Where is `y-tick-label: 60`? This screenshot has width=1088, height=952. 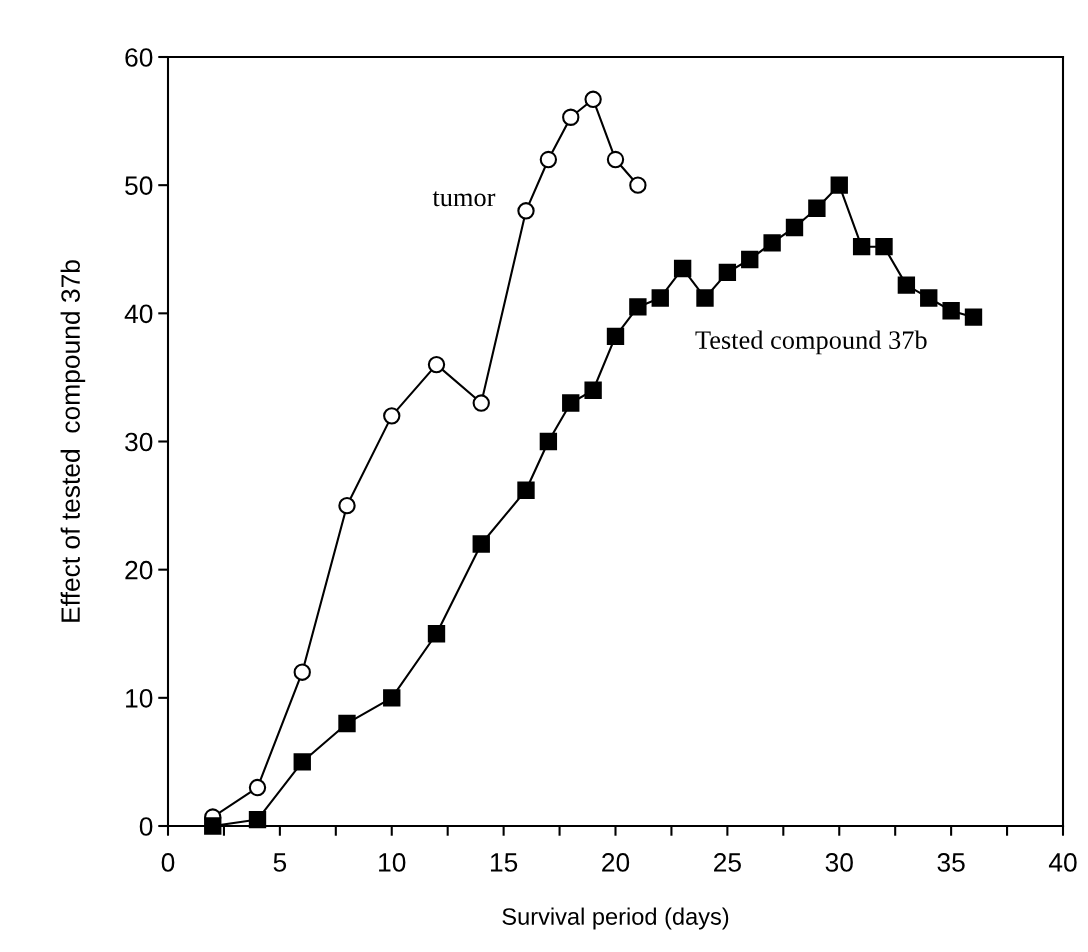
y-tick-label: 60 is located at coordinates (139, 57).